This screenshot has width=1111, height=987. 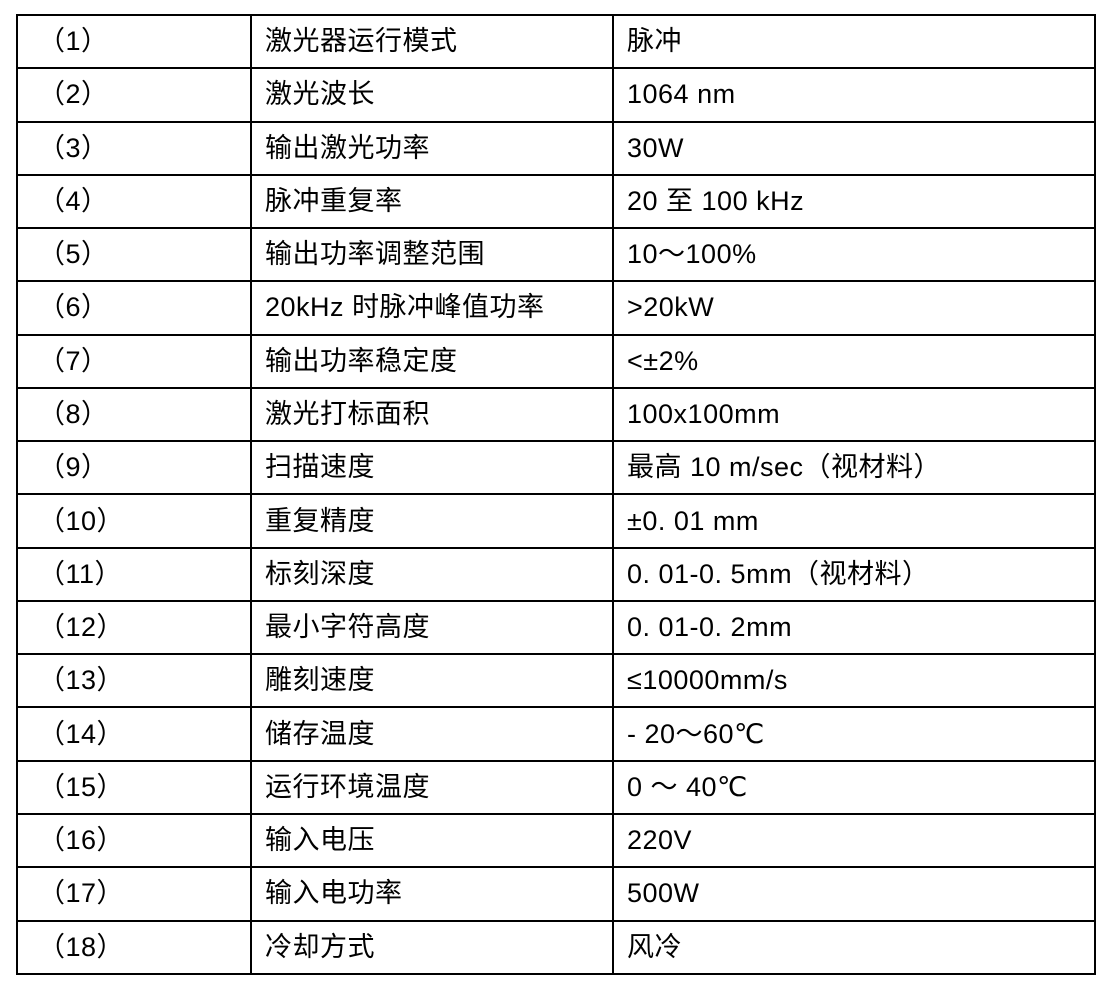 I want to click on table-row: （16） 输入电压 220V, so click(x=556, y=840).